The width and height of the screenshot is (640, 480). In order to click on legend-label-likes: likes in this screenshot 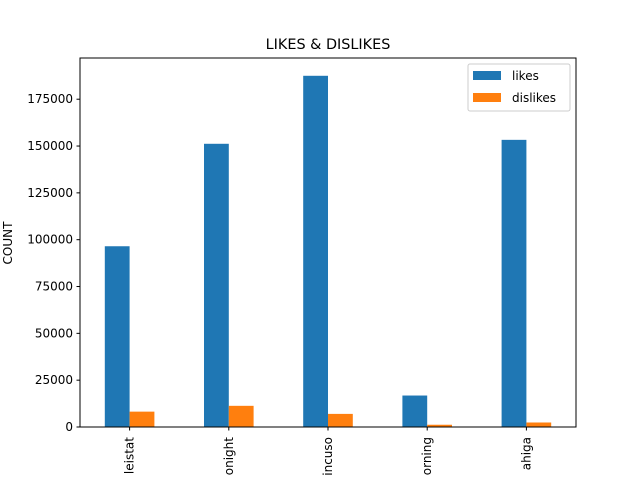, I will do `click(525, 76)`.